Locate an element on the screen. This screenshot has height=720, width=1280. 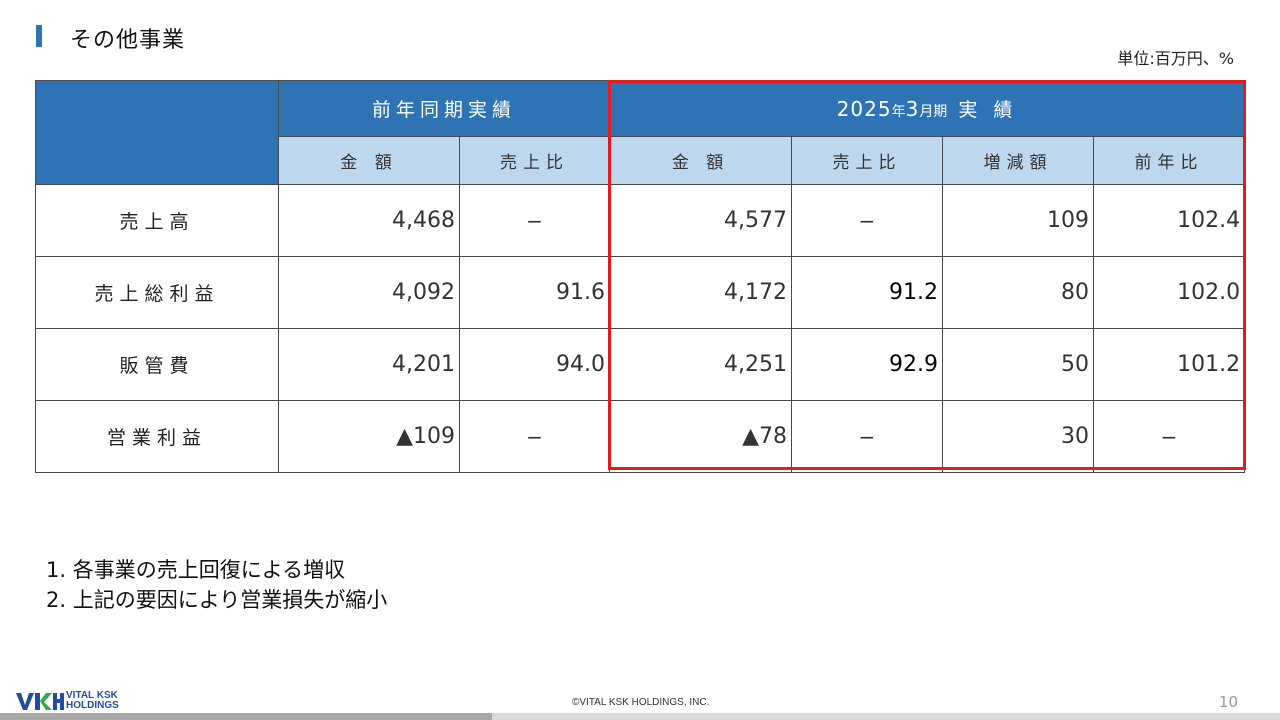
table-row-gross-profit: 売上総利益 4,092 91.6 4,172 91.2 80 102.0 is located at coordinates (640, 292).